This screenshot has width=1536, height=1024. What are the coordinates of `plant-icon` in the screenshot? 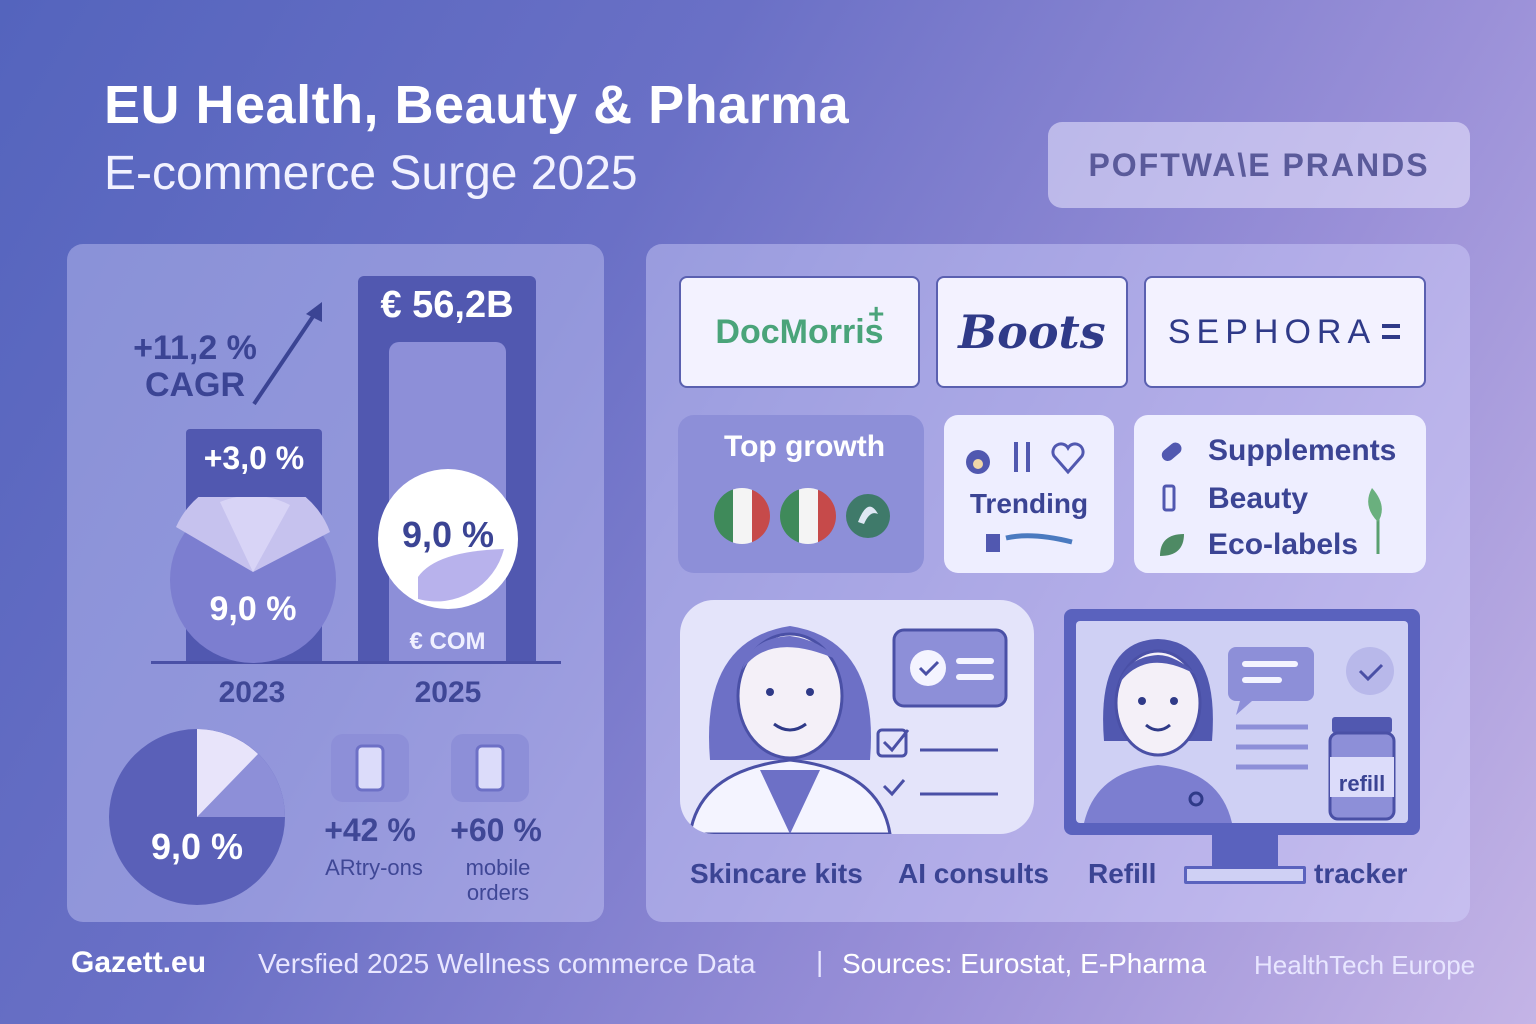 It's located at (1375, 521).